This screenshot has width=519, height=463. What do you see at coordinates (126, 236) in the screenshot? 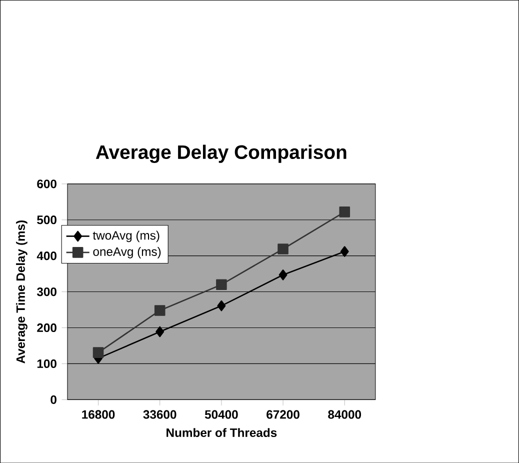
I see `legend-label: twoAvg (ms)` at bounding box center [126, 236].